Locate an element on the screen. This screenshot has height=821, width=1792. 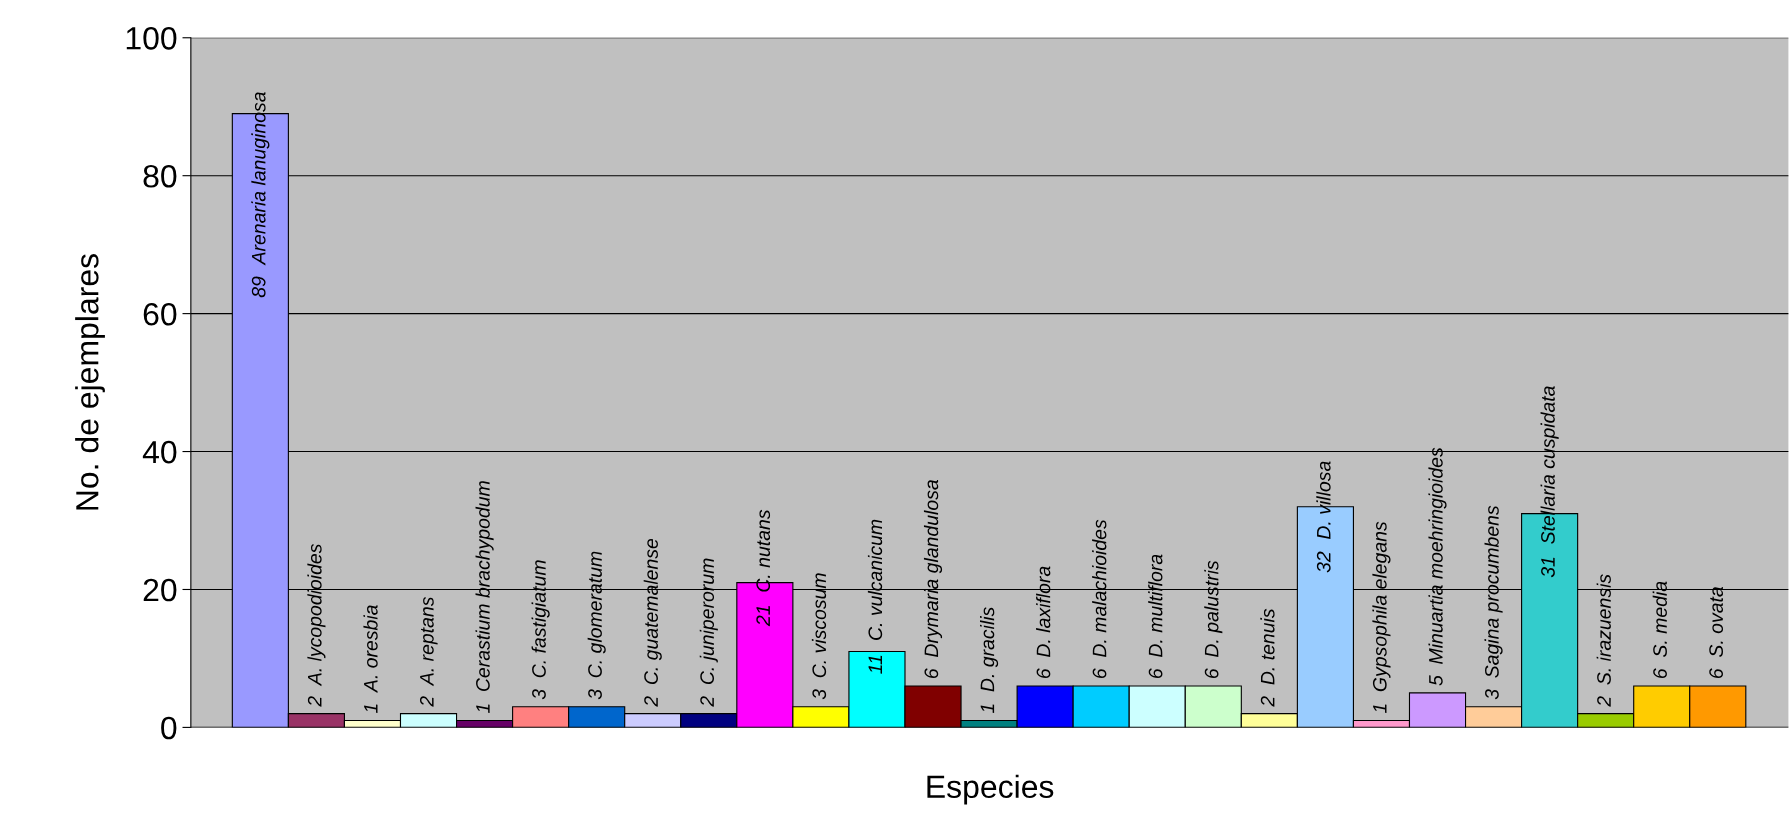
x-tick-label: C. guatemalense is located at coordinates (652, 611).